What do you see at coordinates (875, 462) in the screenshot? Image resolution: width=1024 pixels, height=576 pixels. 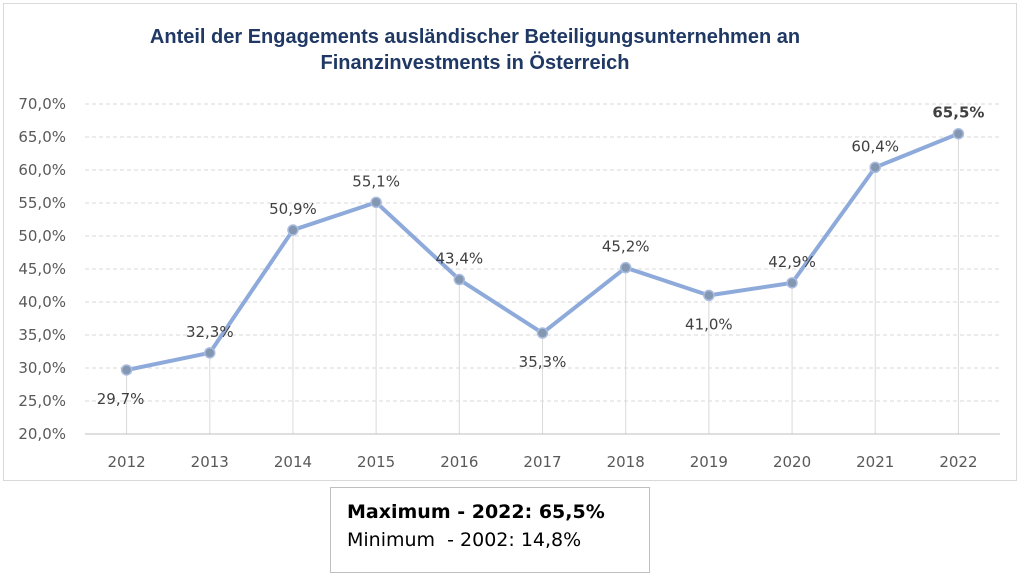 I see `x-tick-label: 2021` at bounding box center [875, 462].